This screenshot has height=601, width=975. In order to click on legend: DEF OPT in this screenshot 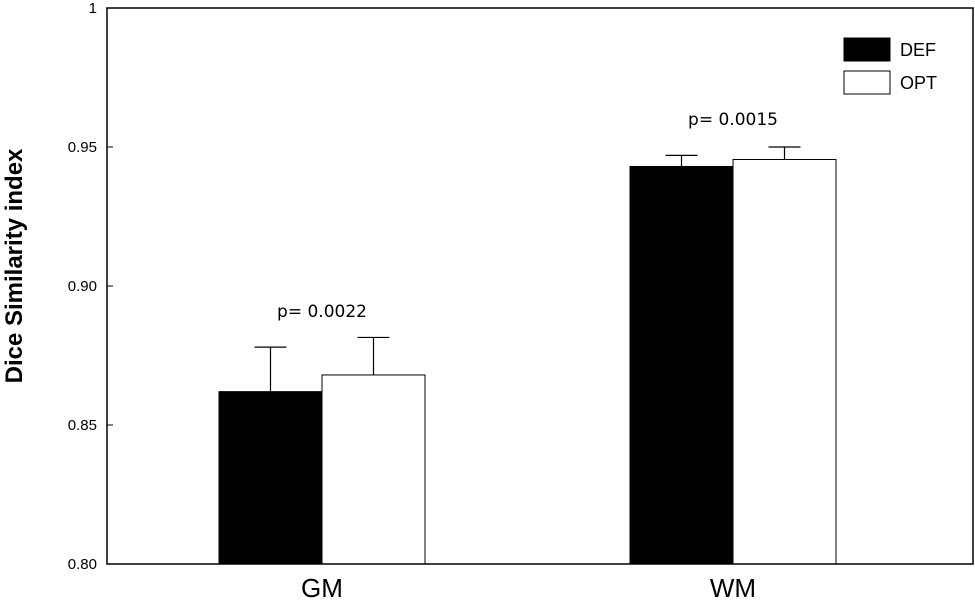, I will do `click(890, 66)`.